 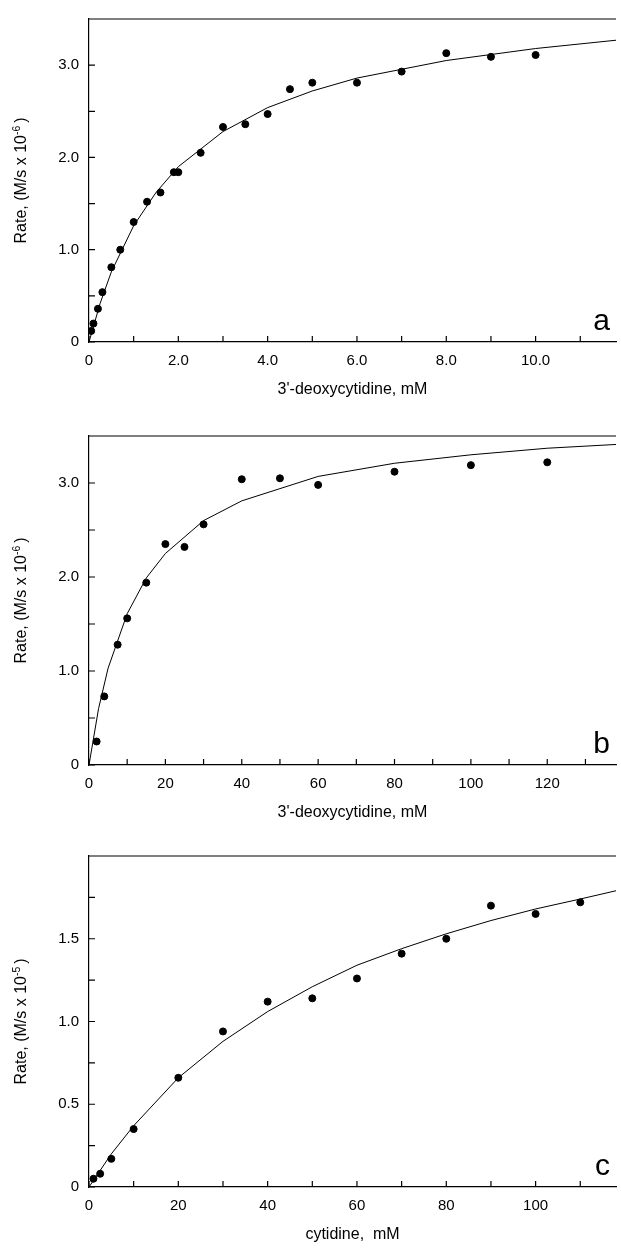 What do you see at coordinates (446, 360) in the screenshot?
I see `x-tick-label: 8.0` at bounding box center [446, 360].